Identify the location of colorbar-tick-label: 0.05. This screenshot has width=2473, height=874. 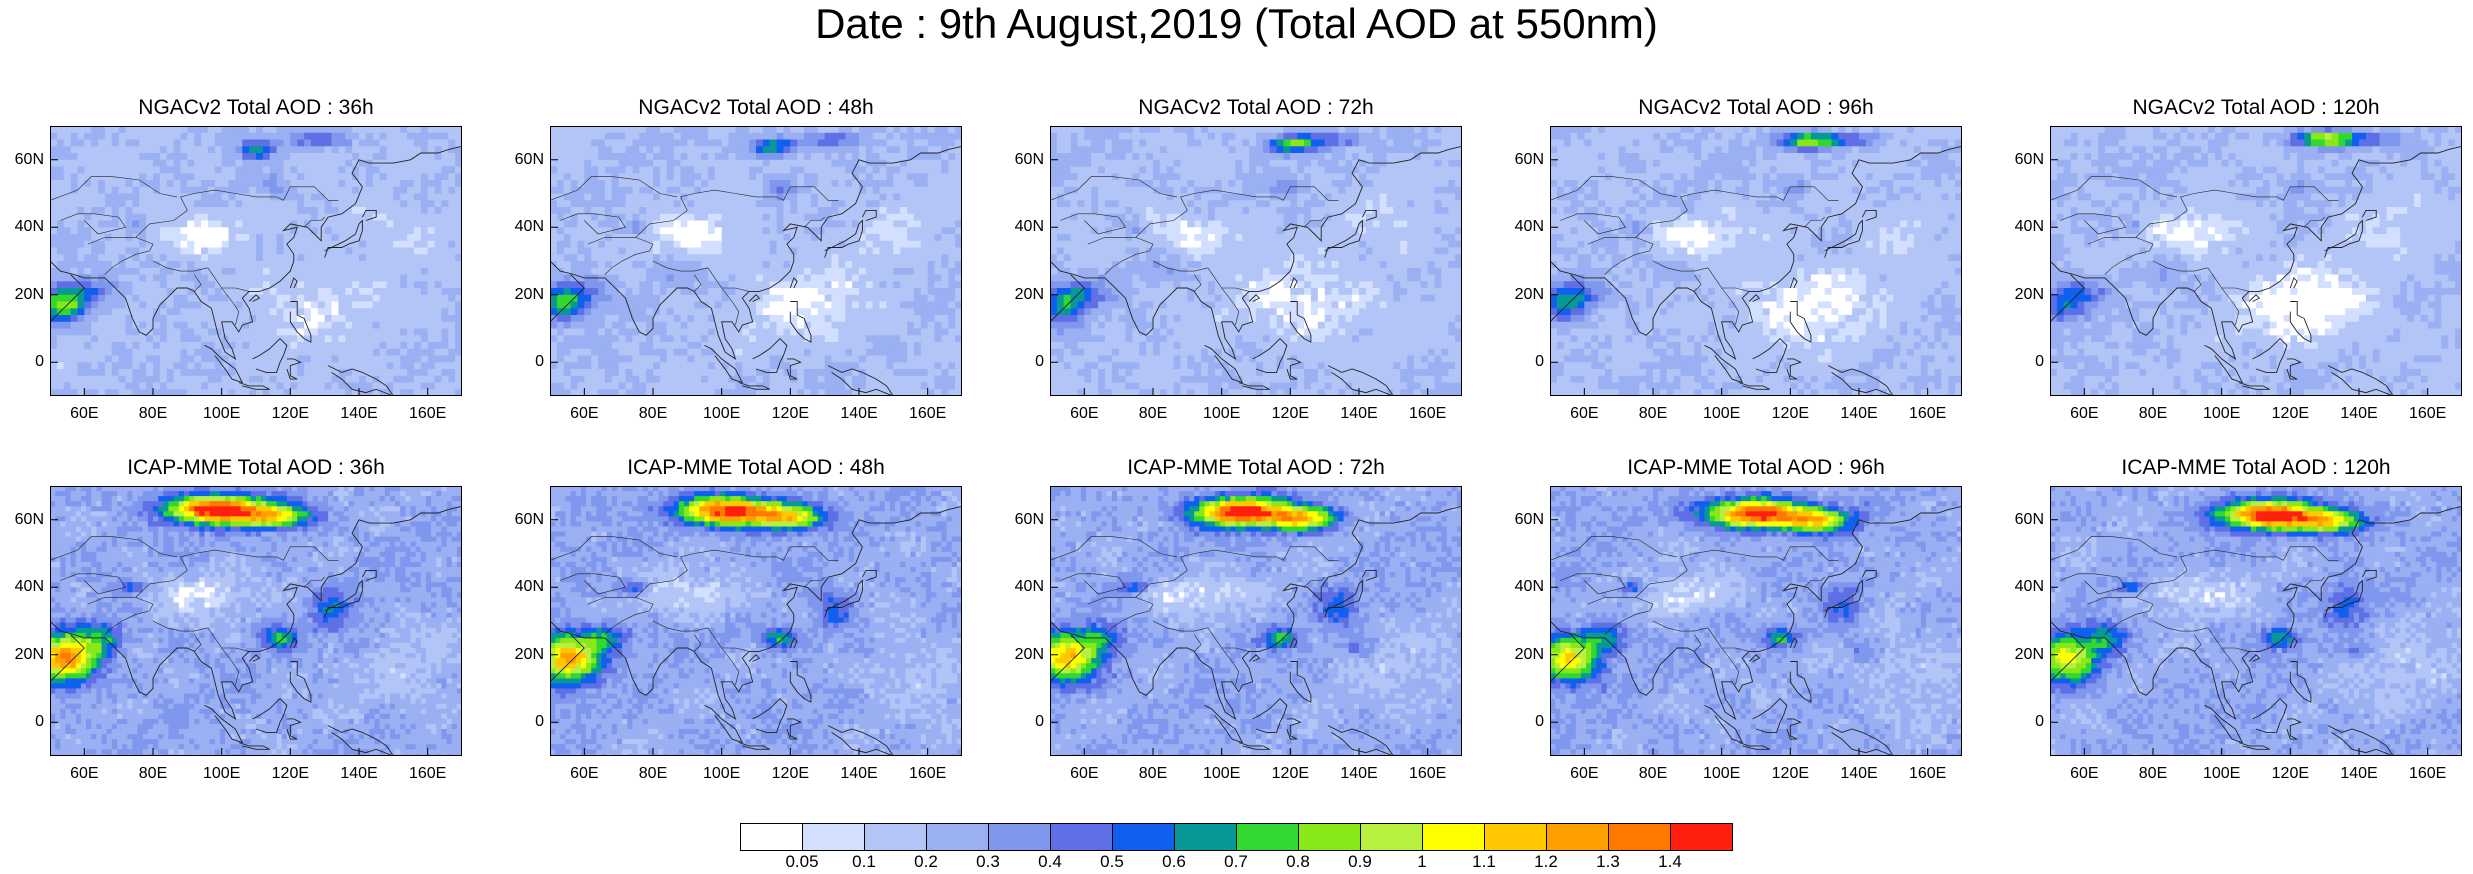
(802, 862).